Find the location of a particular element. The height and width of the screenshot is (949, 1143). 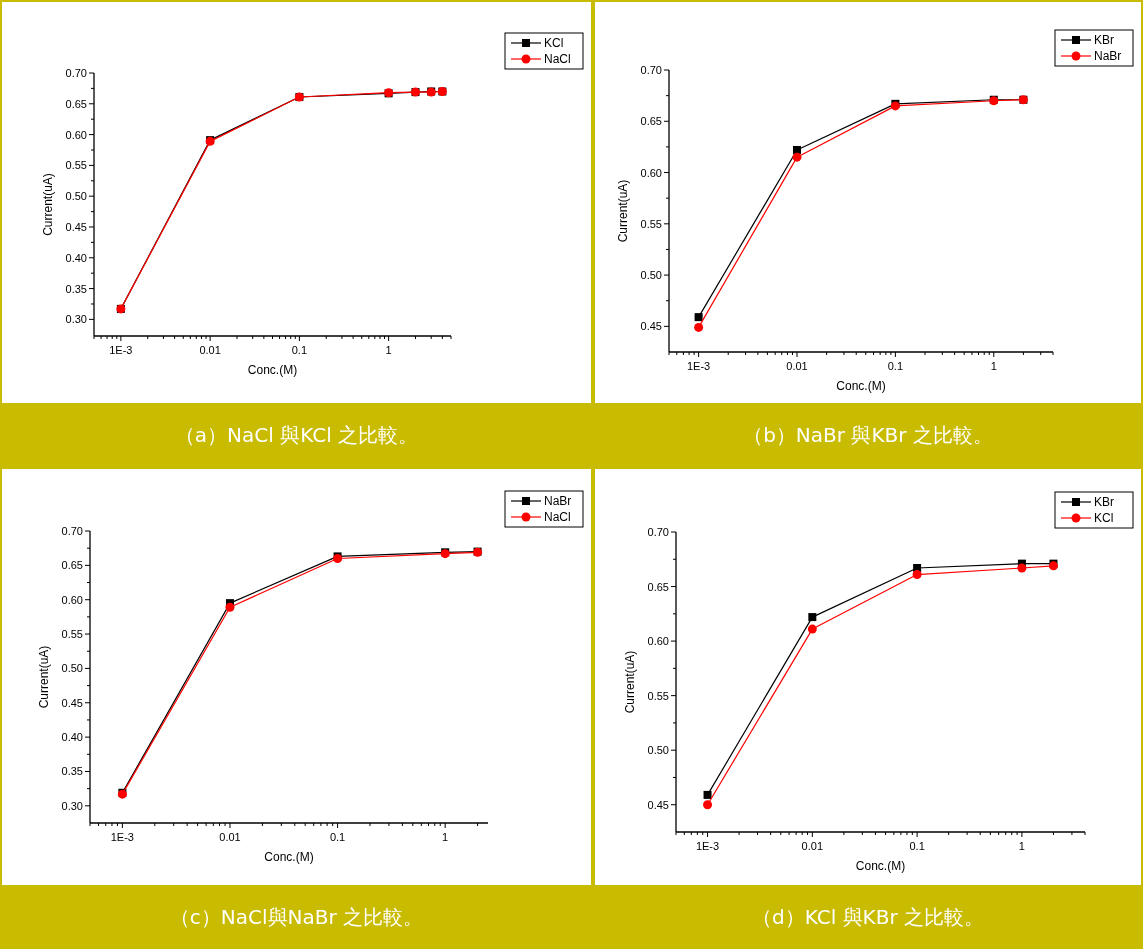

text: （d）KCl 與KBr 之比較。 is located at coordinates (868, 917).